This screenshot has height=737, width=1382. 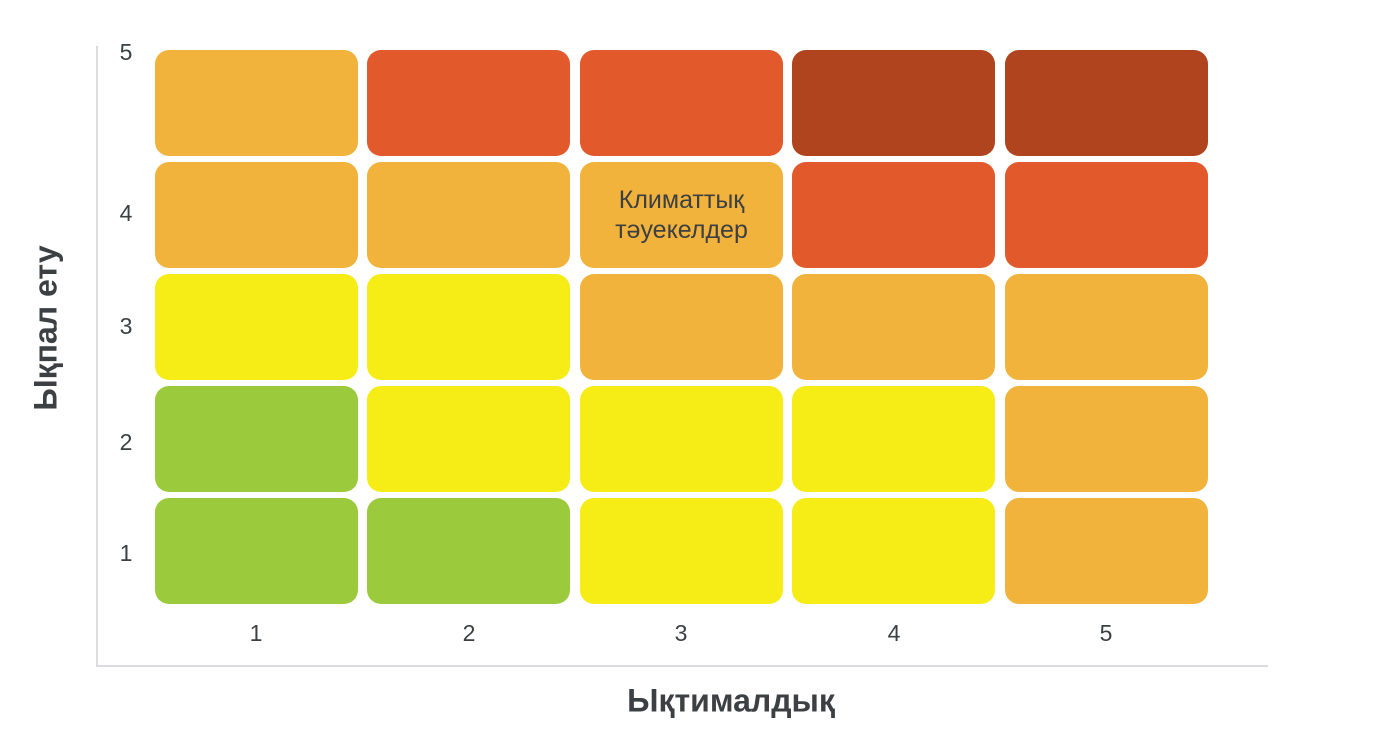 What do you see at coordinates (126, 326) in the screenshot?
I see `y-tick-label: 3` at bounding box center [126, 326].